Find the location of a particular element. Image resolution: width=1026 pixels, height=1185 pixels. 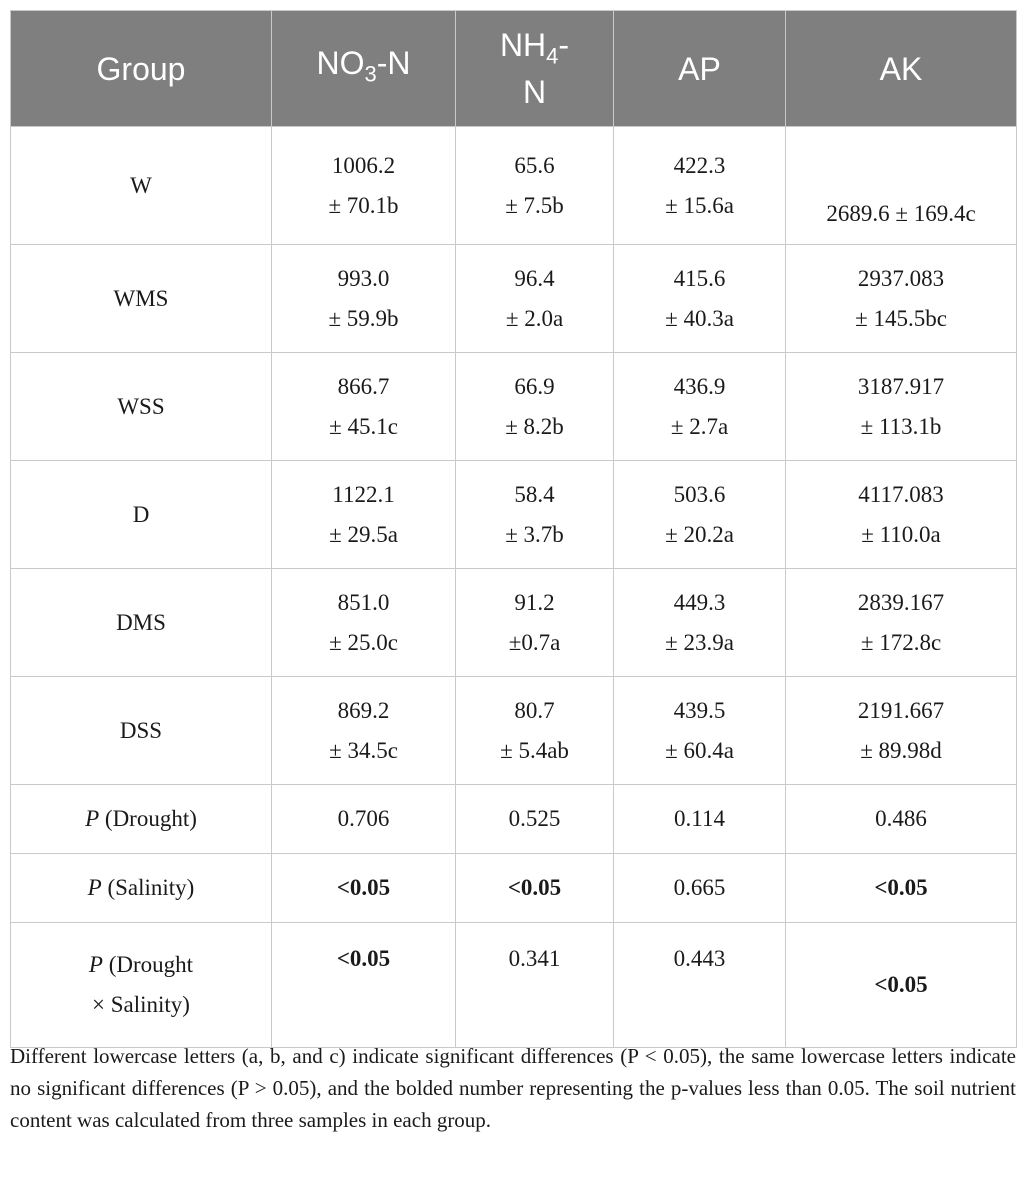

ap-cell: 0.665 is located at coordinates (699, 888).